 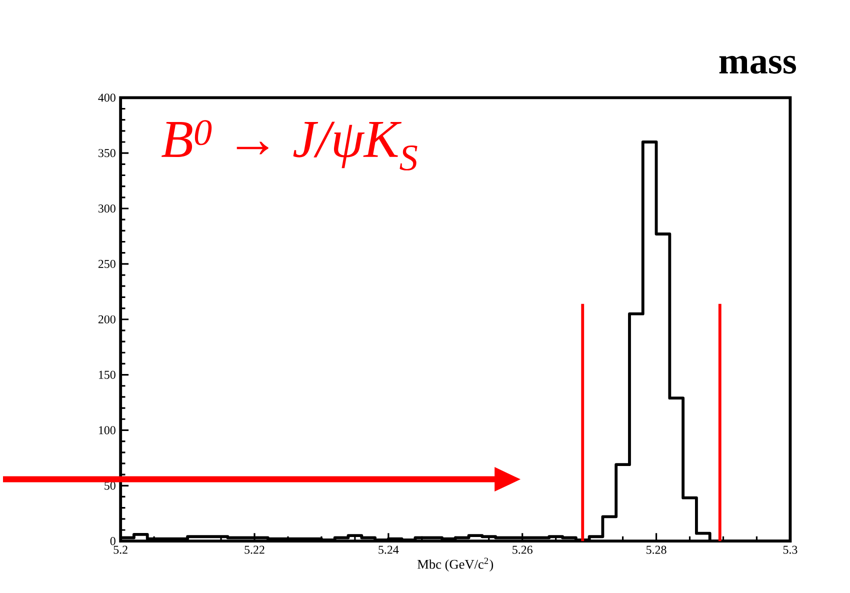 I want to click on y-tick-label: 100, so click(x=107, y=430).